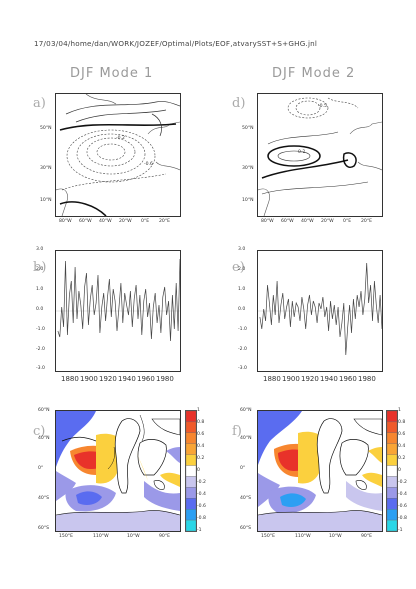 This screenshot has width=416, height=589. Describe the element at coordinates (44, 438) in the screenshot. I see `lat-tick: 40°N` at that location.